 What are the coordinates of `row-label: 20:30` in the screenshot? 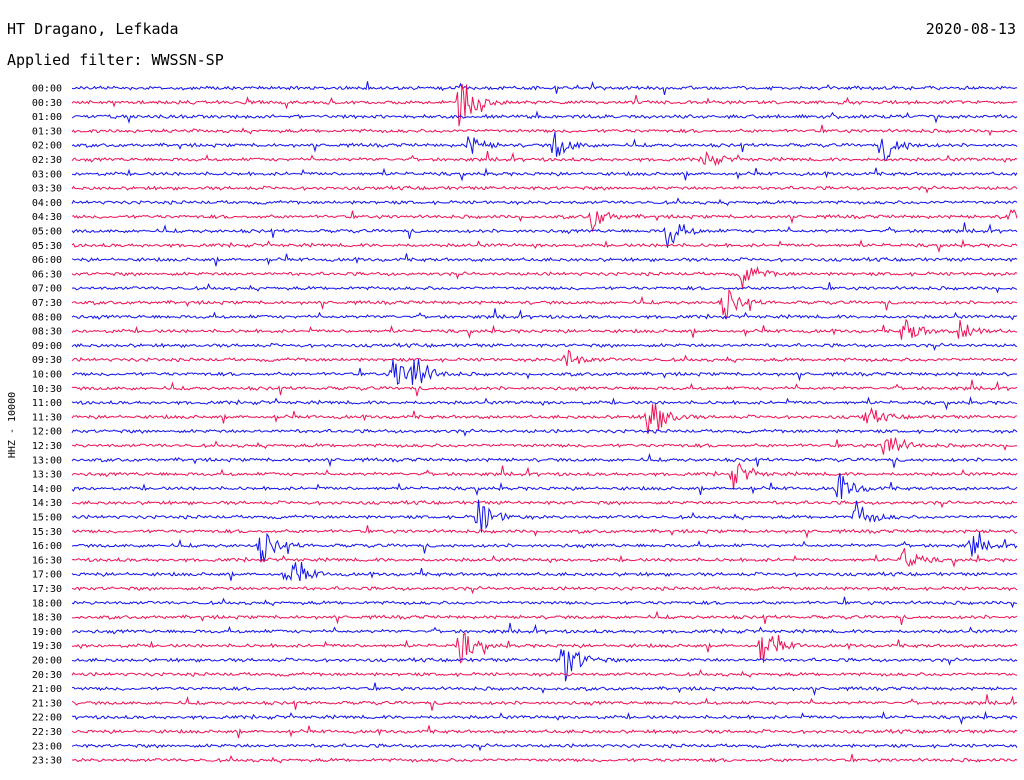 It's located at (47, 675).